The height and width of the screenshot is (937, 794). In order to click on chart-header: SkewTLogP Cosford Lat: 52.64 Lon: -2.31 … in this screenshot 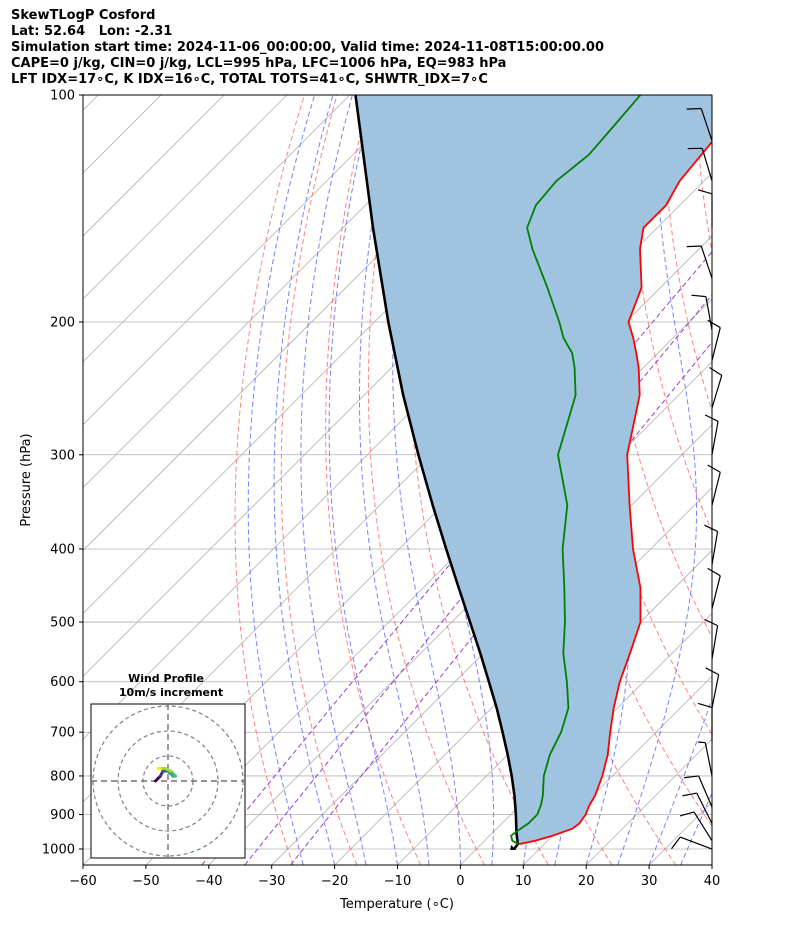, I will do `click(307, 48)`.